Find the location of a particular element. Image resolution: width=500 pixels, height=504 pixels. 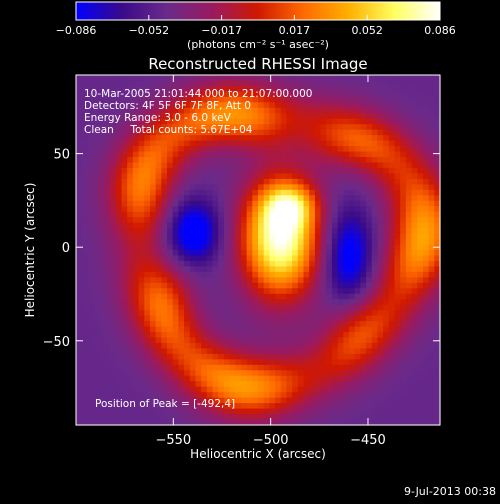

timestamp: 9-Jul-2013 00:38 is located at coordinates (449, 491).